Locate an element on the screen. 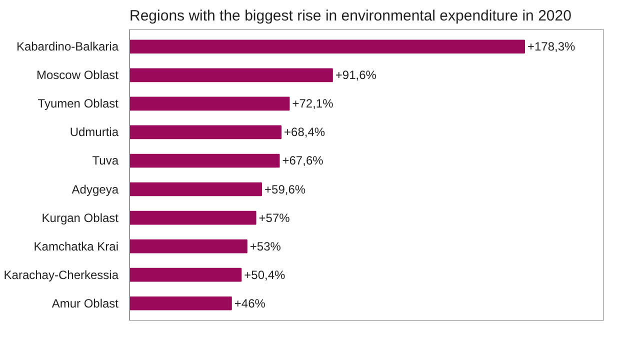 The width and height of the screenshot is (620, 343). data-label: +46% is located at coordinates (250, 303).